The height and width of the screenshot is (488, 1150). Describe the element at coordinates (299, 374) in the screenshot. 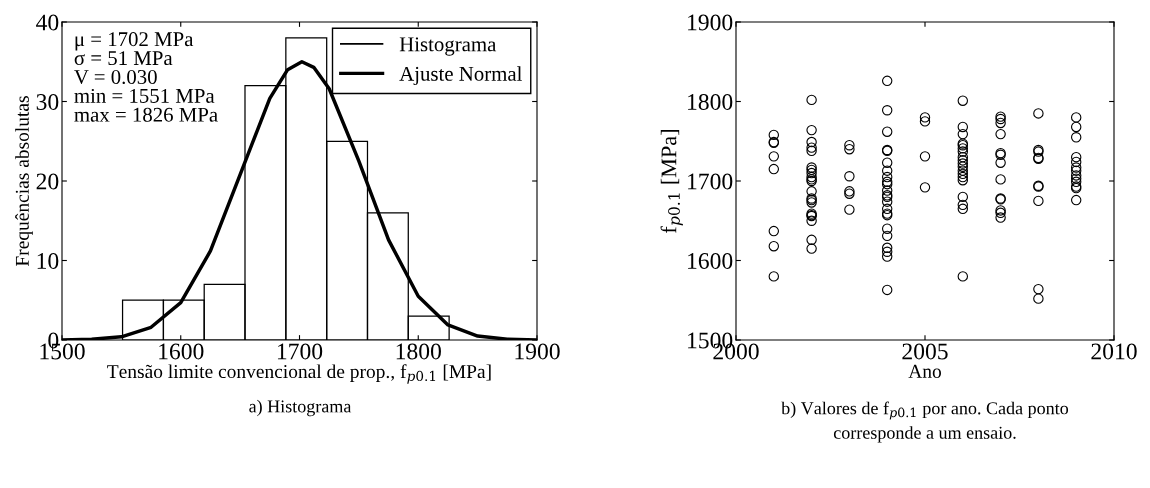

I see `x-axis-title: Tensão limite convencional de prop., f$_{p0.1}$ [MPa]` at that location.